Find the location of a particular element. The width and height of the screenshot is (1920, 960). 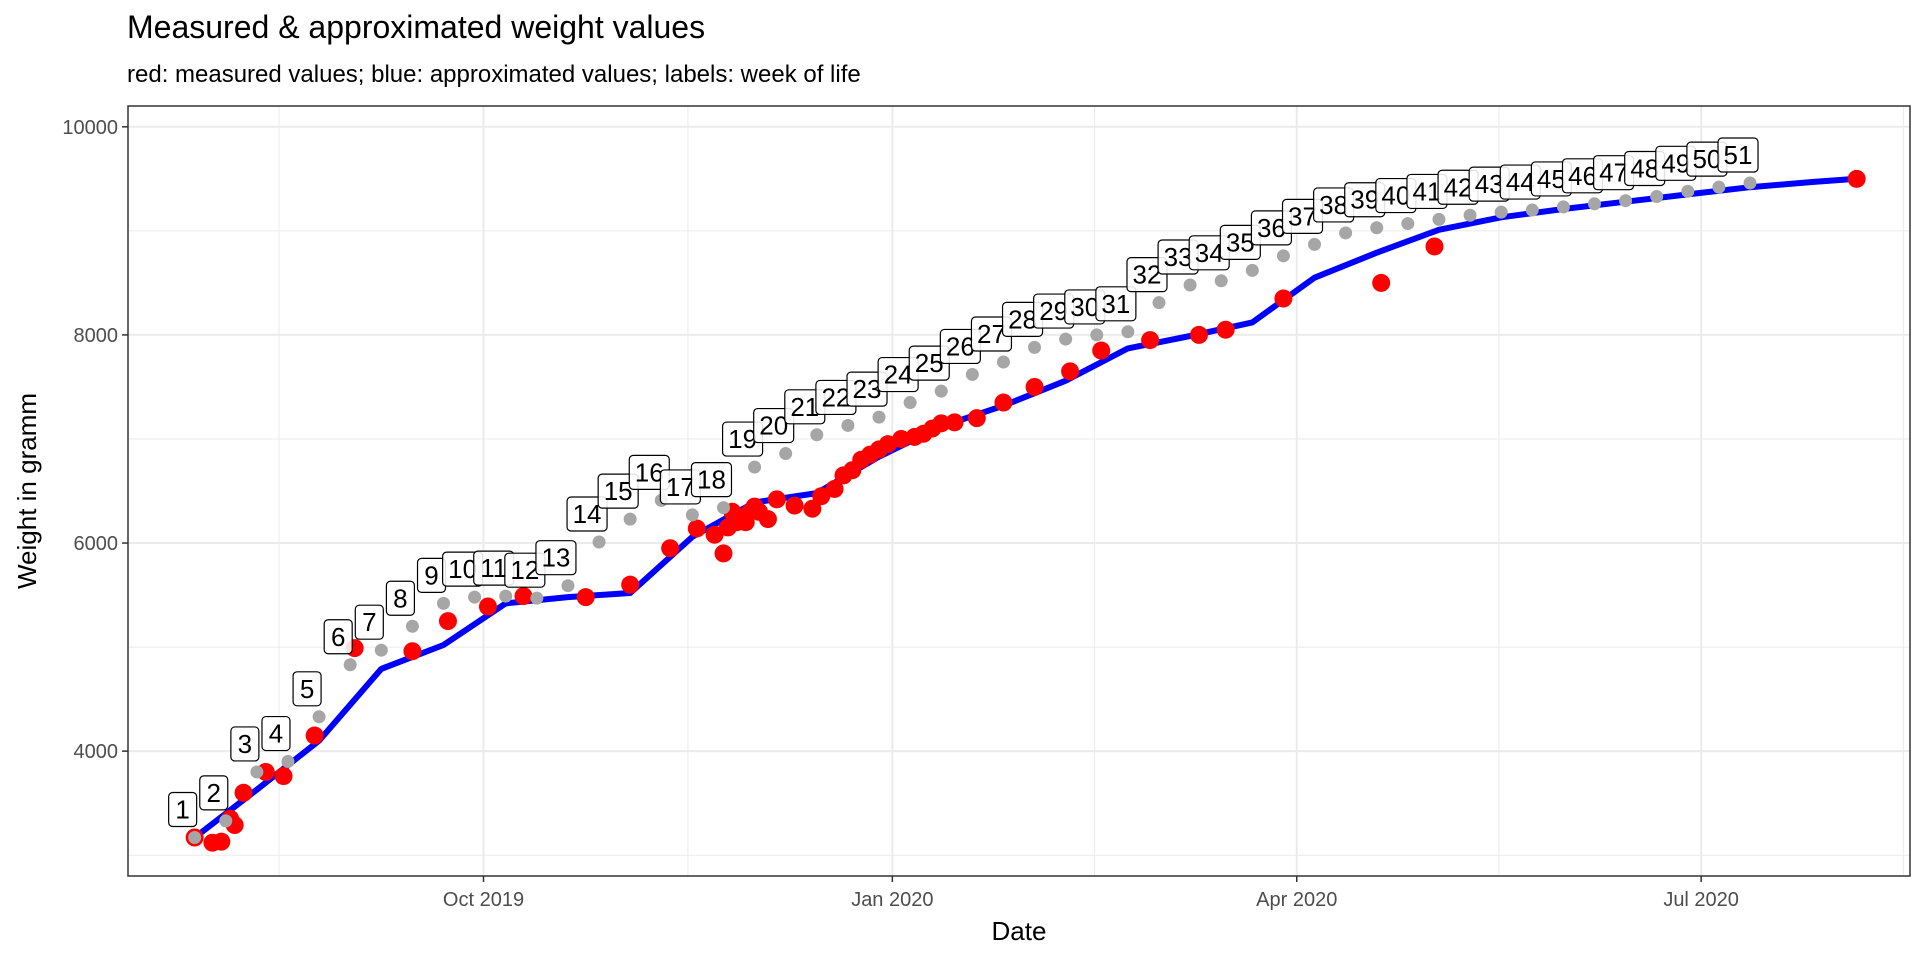

week-label-text: 9 is located at coordinates (431, 575).